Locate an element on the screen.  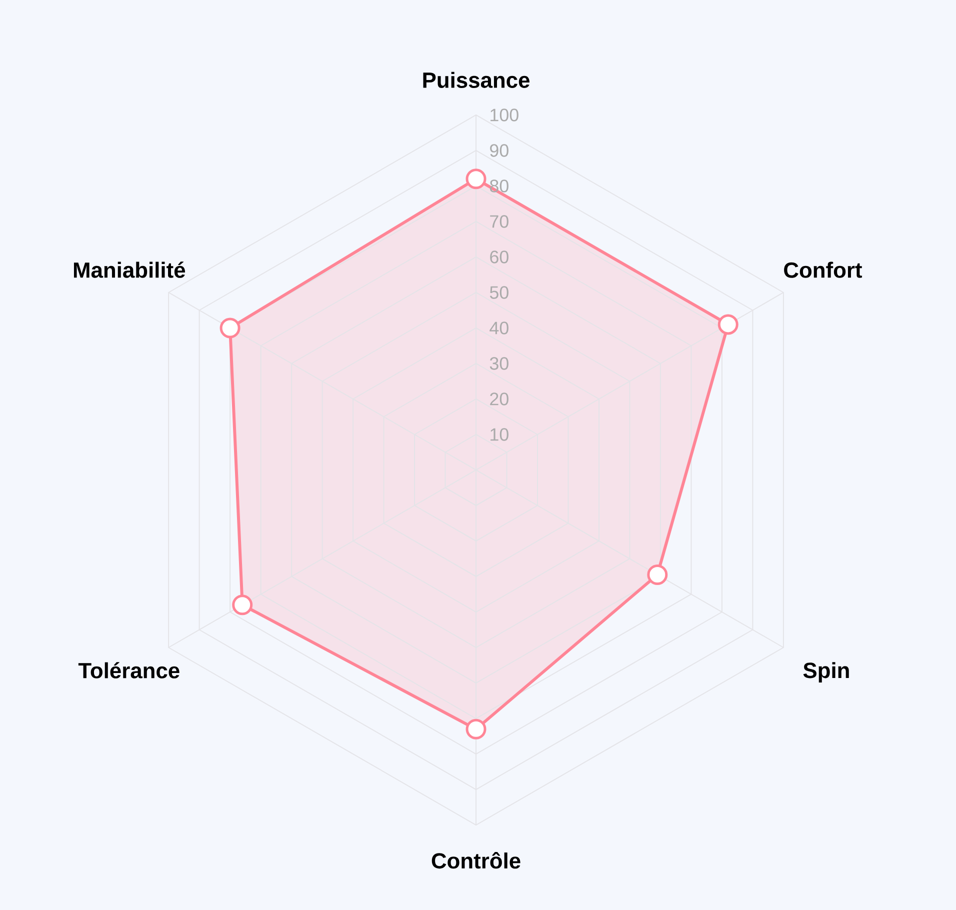
spoke-label: Confort is located at coordinates (823, 270).